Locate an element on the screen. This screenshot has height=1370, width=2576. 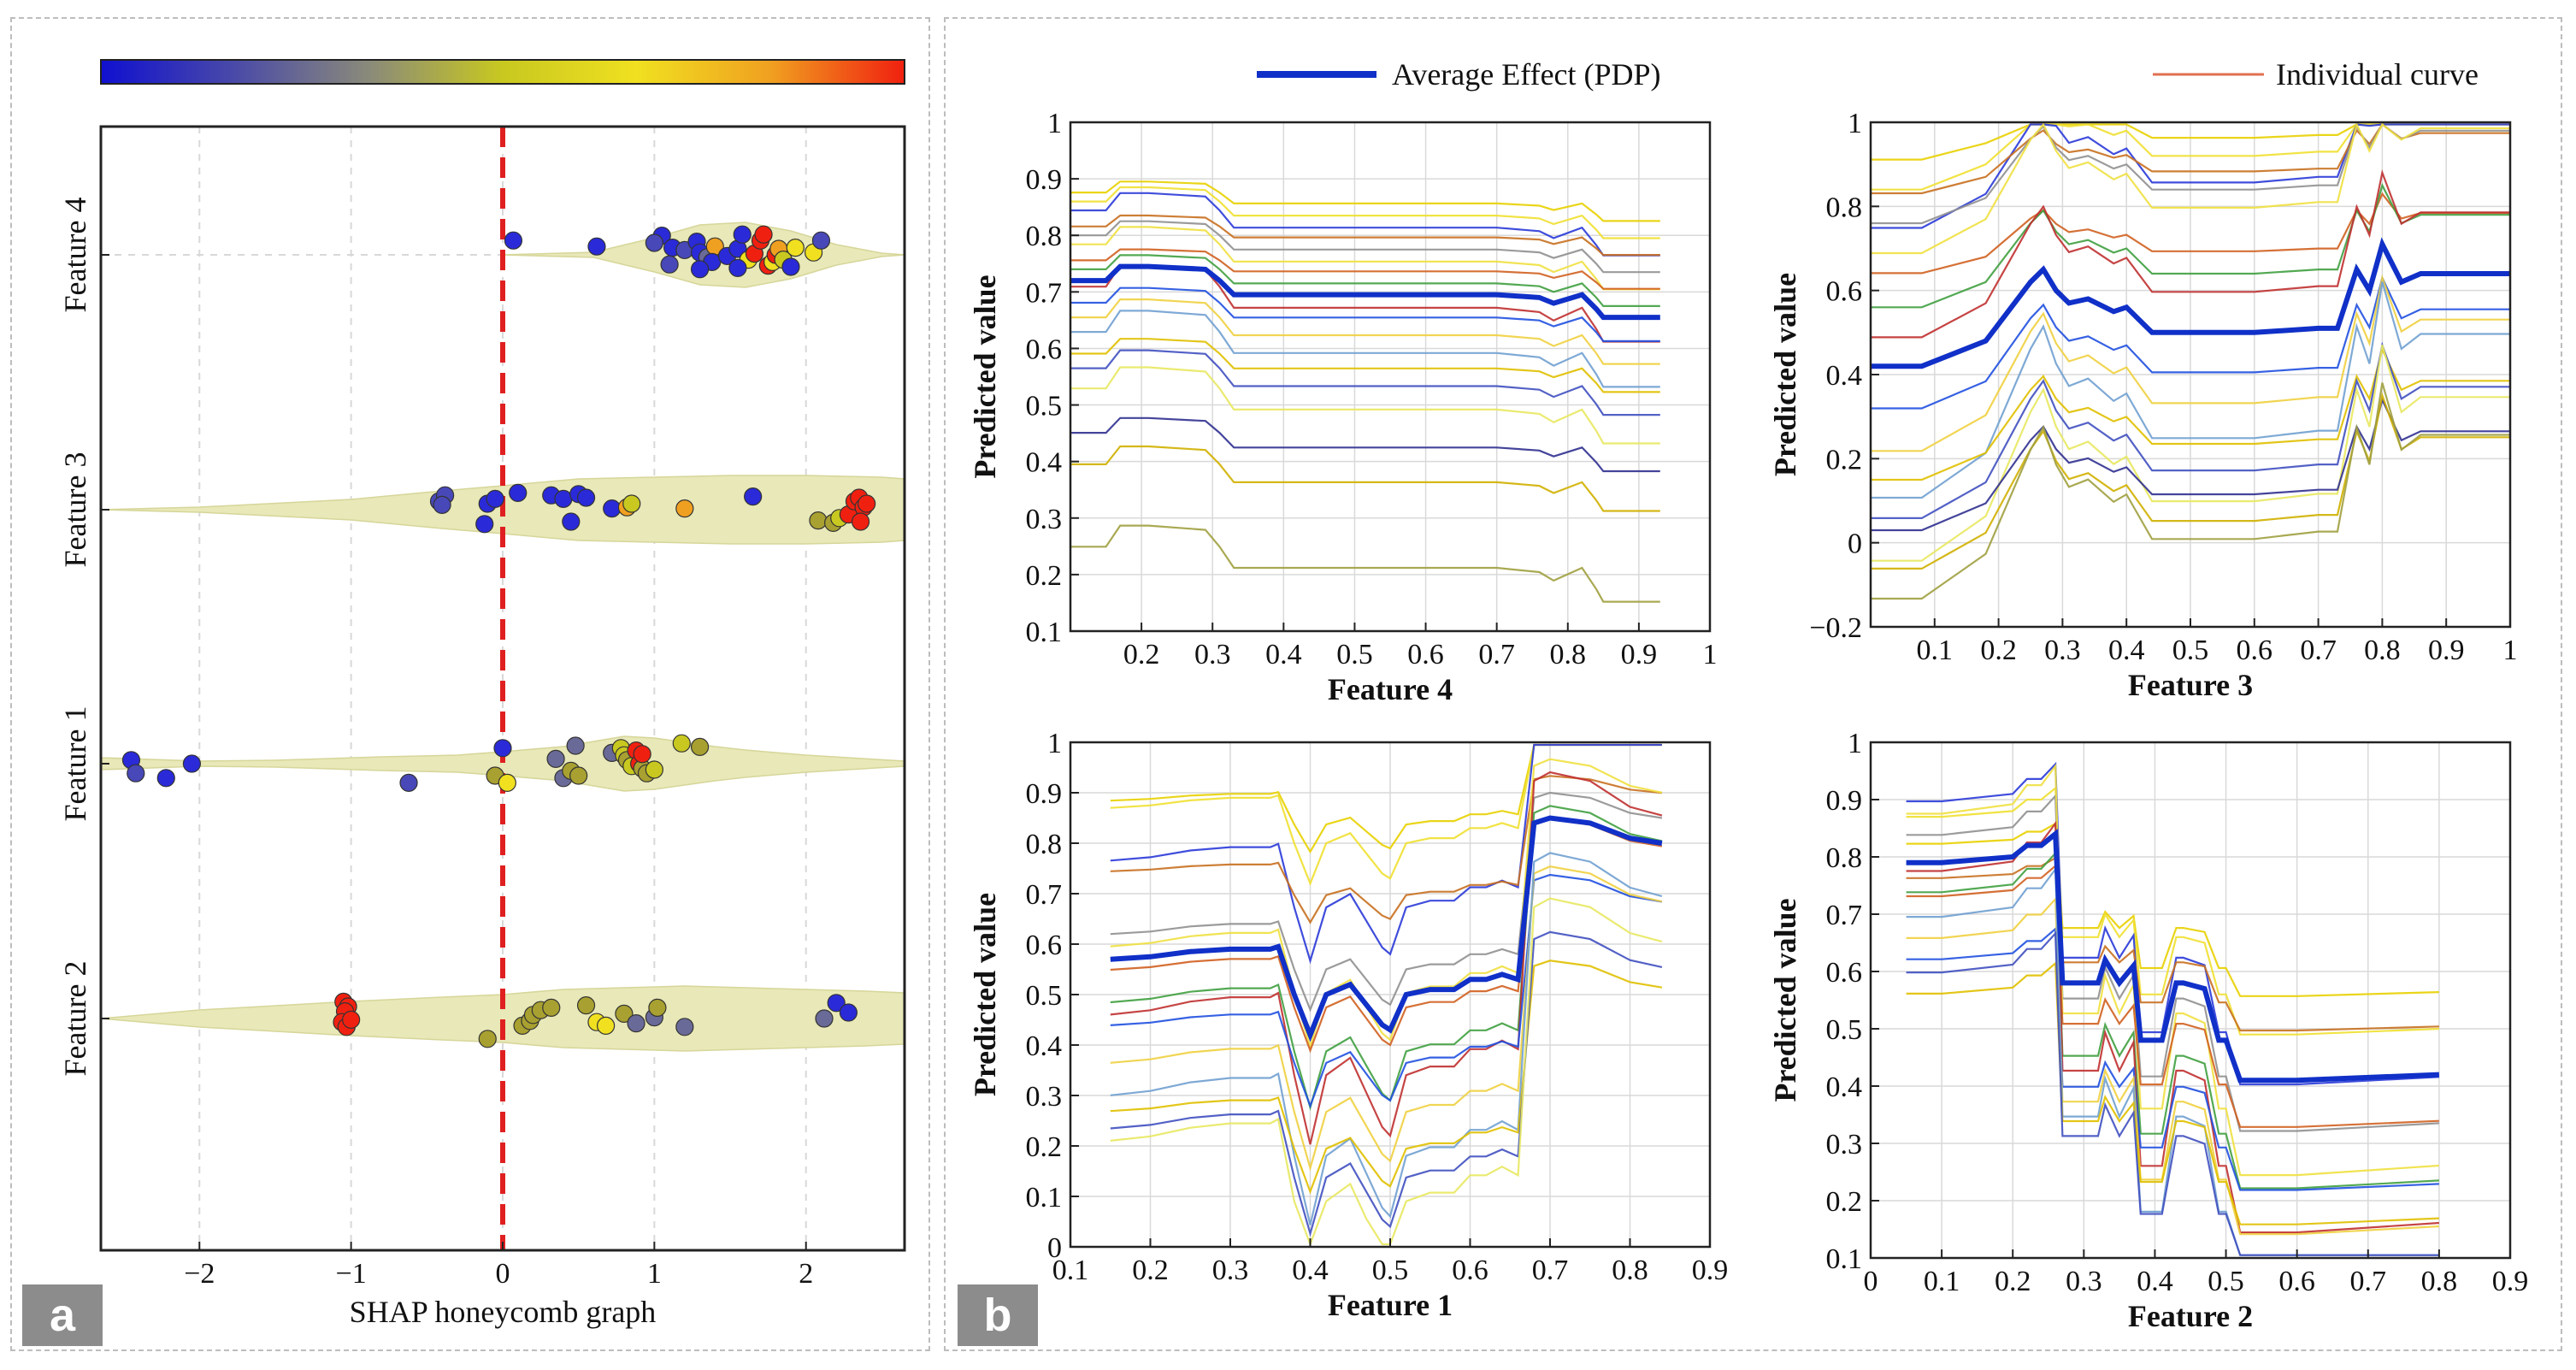
plot-frame is located at coordinates (2191, 1001).